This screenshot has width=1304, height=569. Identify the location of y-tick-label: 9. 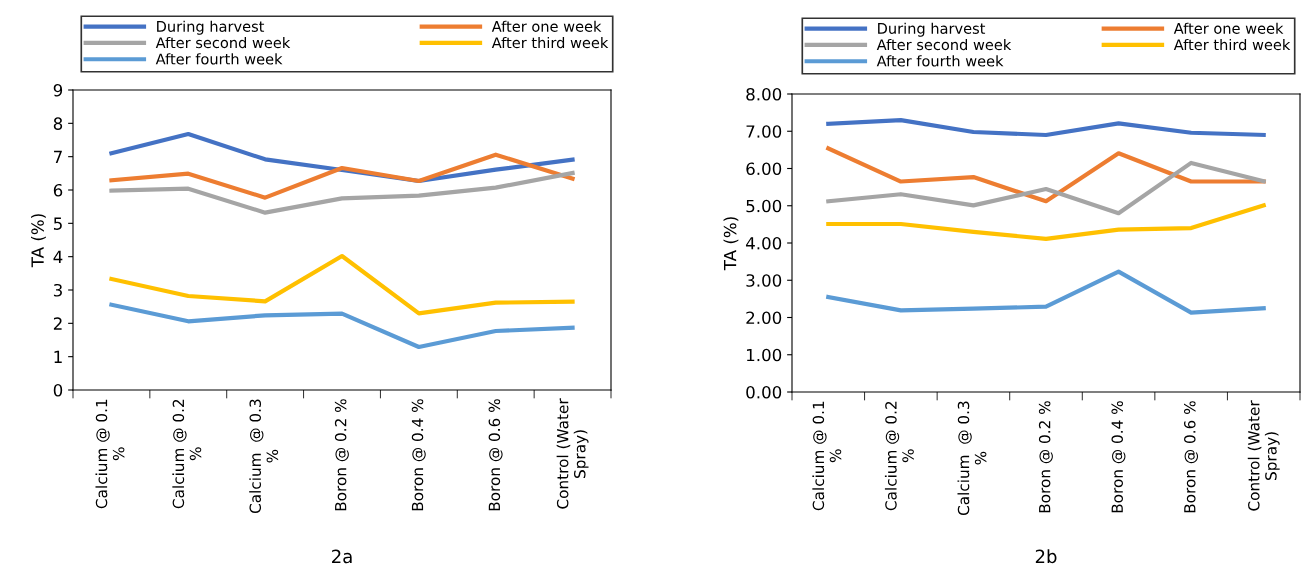
(58, 90).